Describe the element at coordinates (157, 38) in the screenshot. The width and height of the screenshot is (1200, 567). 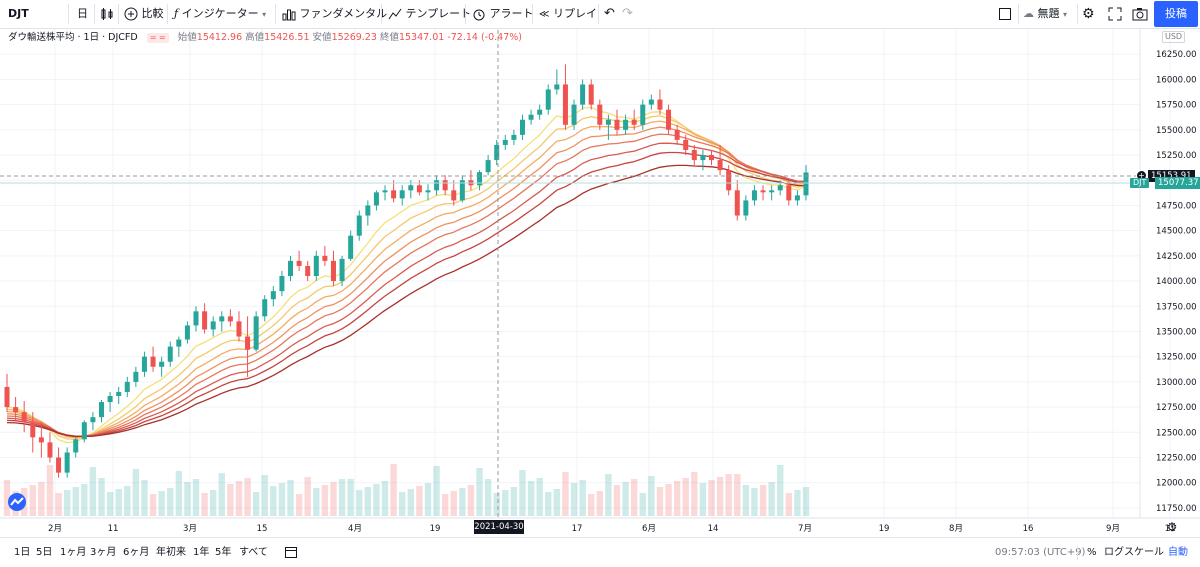
I see `legend-buttons: = =` at that location.